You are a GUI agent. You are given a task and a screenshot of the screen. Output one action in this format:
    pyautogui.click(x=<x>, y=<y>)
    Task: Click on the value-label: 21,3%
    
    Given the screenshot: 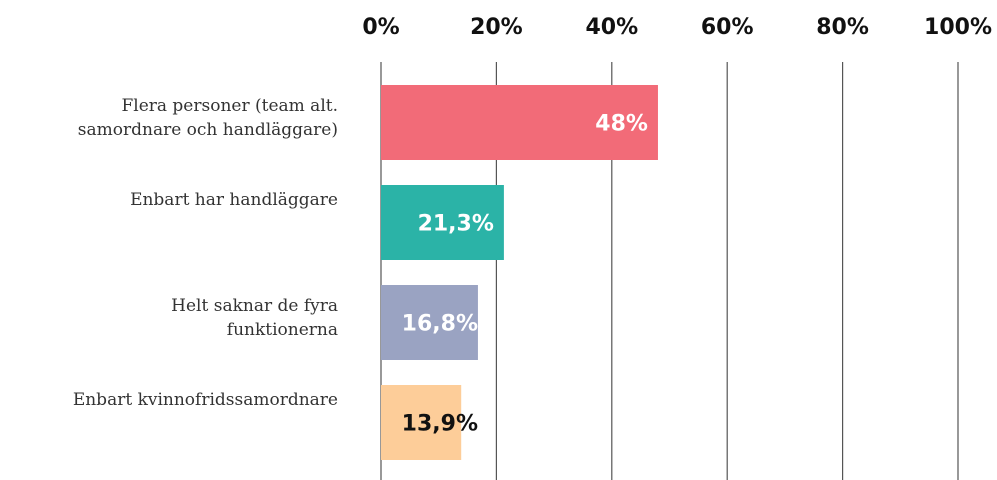 What is the action you would take?
    pyautogui.click(x=456, y=224)
    